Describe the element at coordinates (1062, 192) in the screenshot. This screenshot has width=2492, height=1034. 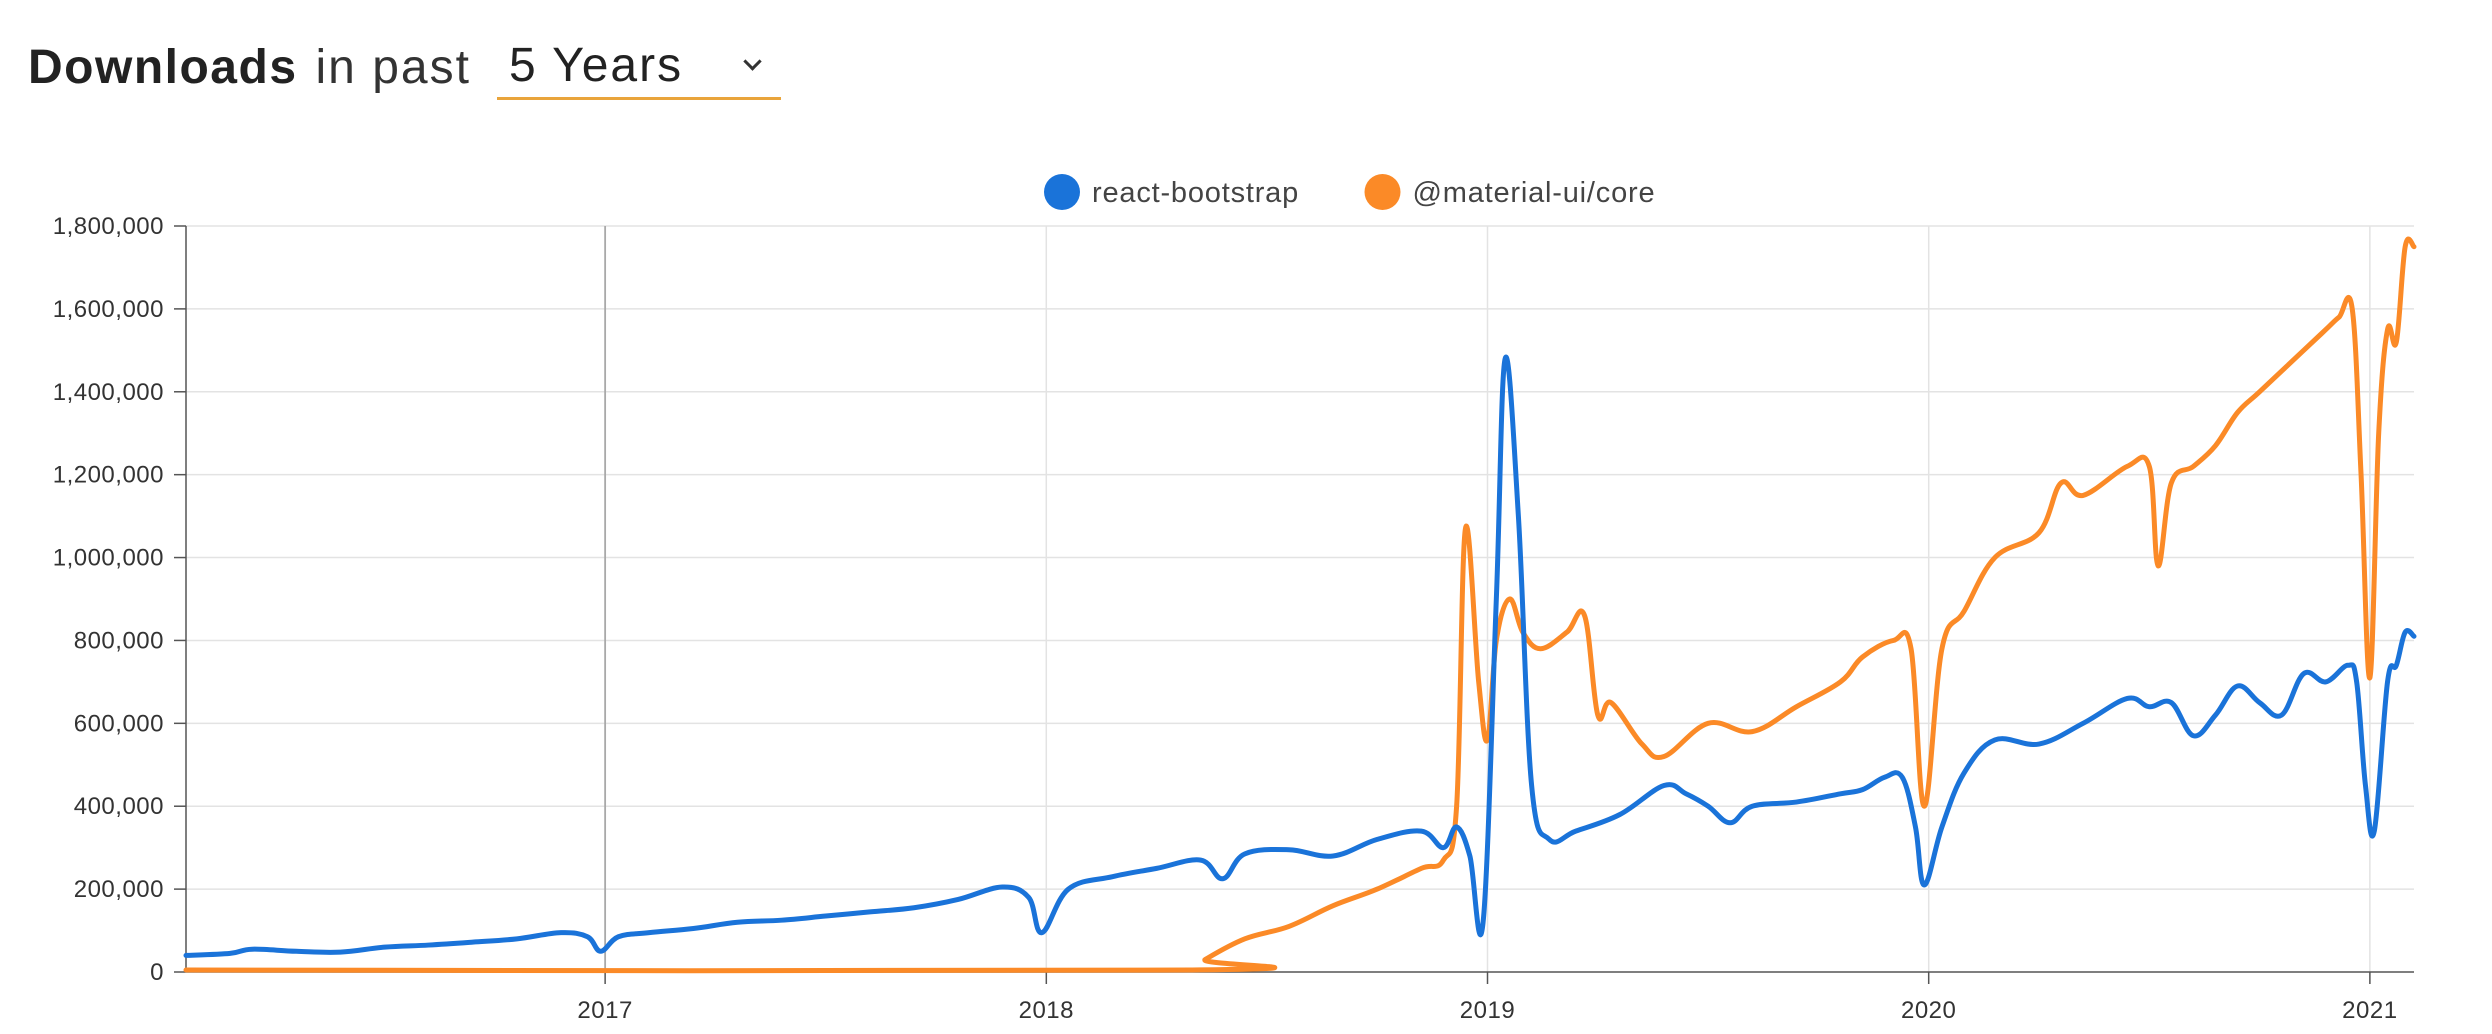
I see `legend-swatch-react-bootstrap` at that location.